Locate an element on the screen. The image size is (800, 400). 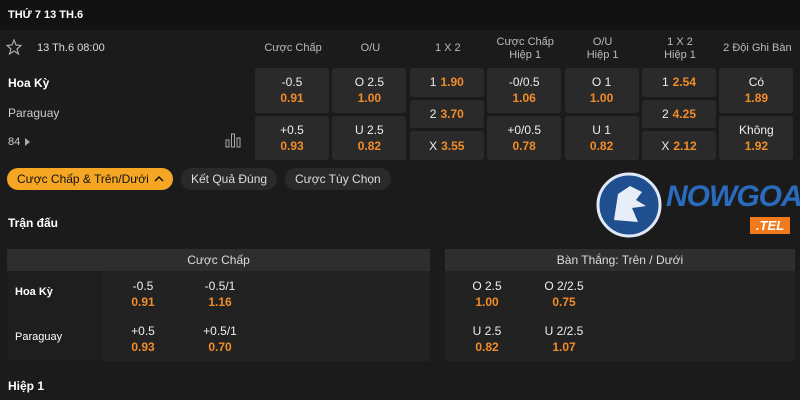
team-column is located at coordinates (55, 316).